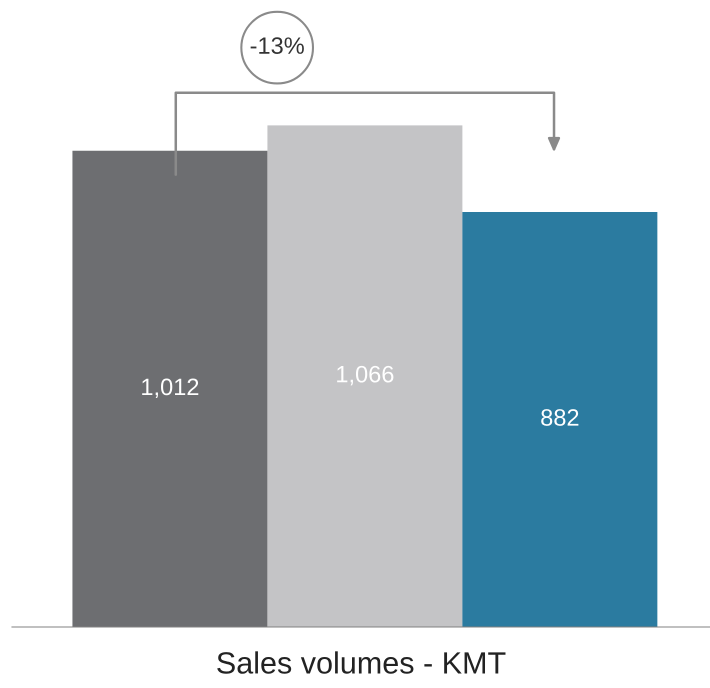 The height and width of the screenshot is (688, 710). What do you see at coordinates (170, 388) in the screenshot?
I see `data-label: 1,012` at bounding box center [170, 388].